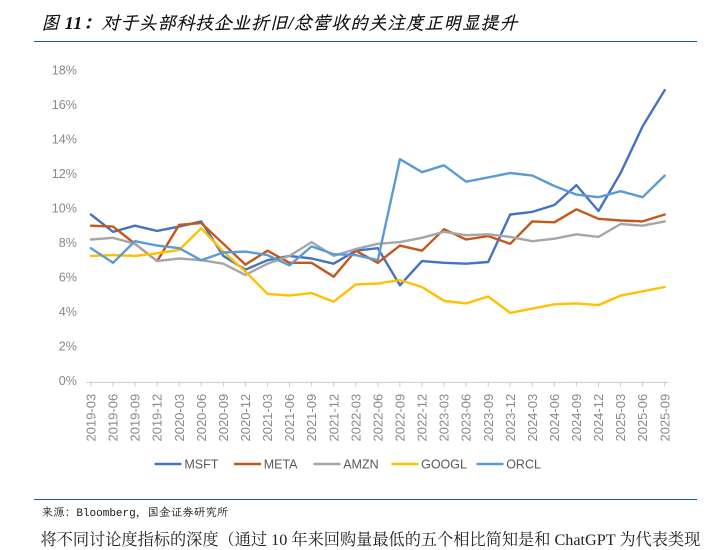  Describe the element at coordinates (68, 381) in the screenshot. I see `svg-text: 0%` at that location.